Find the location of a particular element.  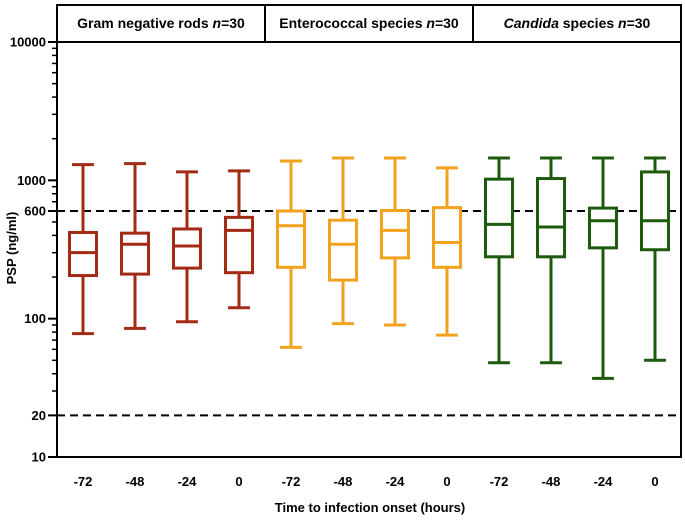

panel-header-border is located at coordinates (369, 23).